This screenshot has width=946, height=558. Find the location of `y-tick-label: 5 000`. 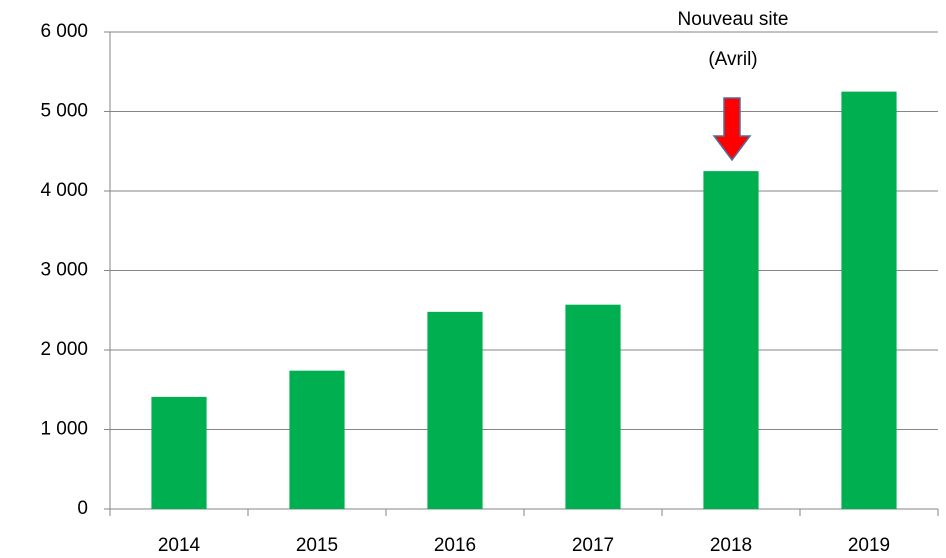

y-tick-label: 5 000 is located at coordinates (64, 111).